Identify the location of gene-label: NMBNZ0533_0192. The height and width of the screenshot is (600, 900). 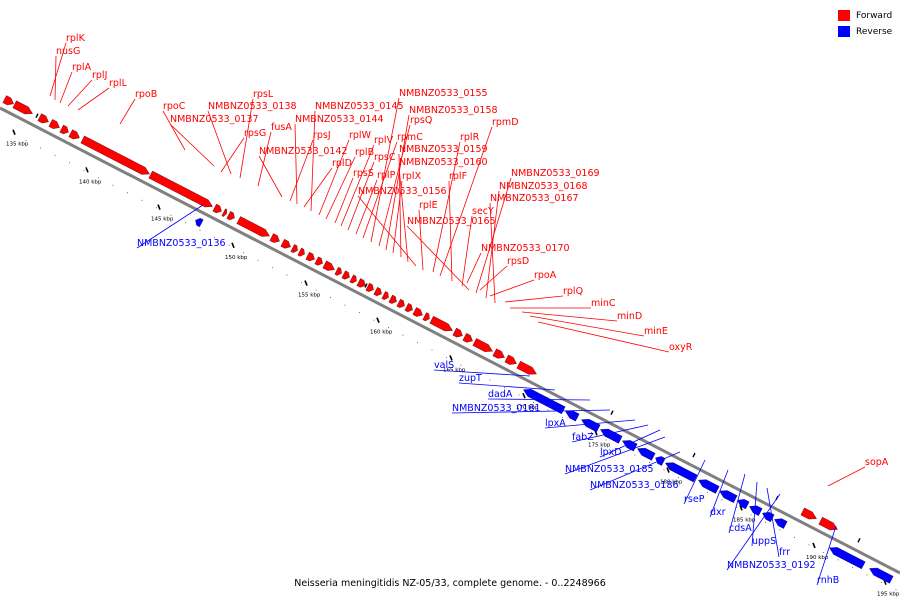
(771, 565).